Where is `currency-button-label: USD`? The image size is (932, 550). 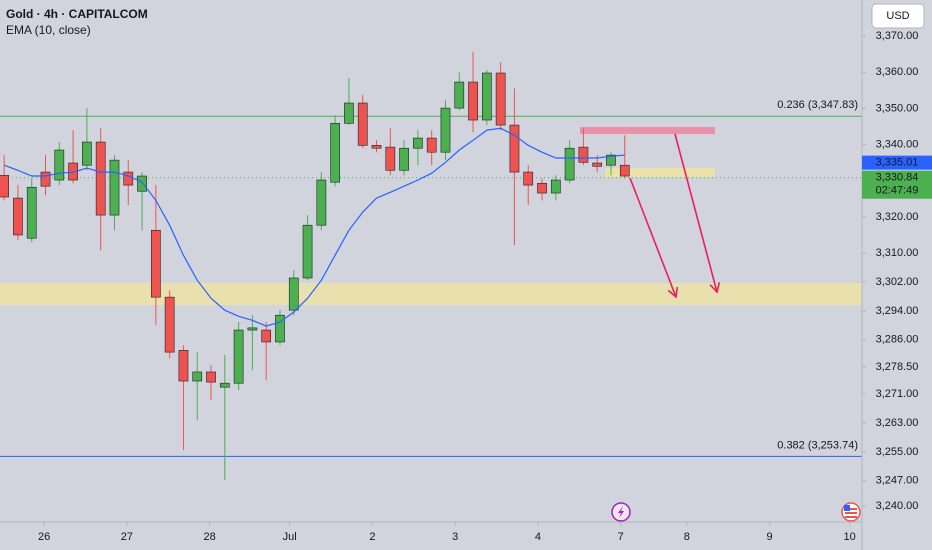 currency-button-label: USD is located at coordinates (897, 16).